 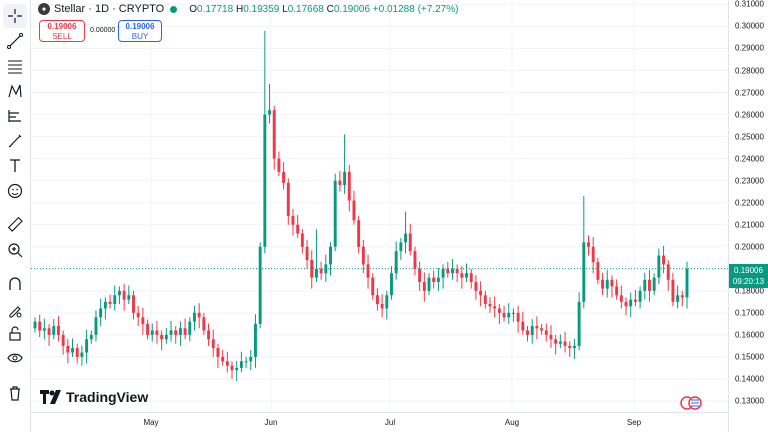 I want to click on zoom-in-icon, so click(x=15, y=250).